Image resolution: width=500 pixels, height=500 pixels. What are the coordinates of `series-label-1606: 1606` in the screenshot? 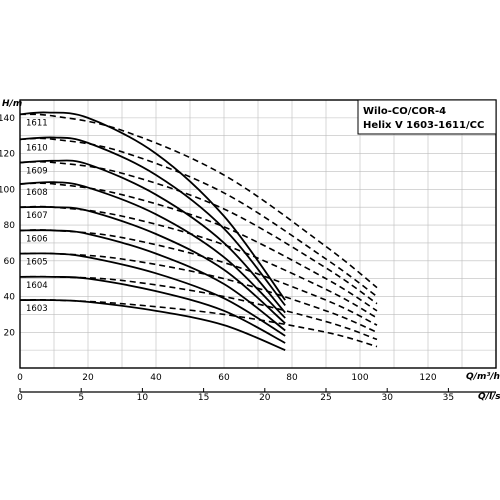 It's located at (37, 239).